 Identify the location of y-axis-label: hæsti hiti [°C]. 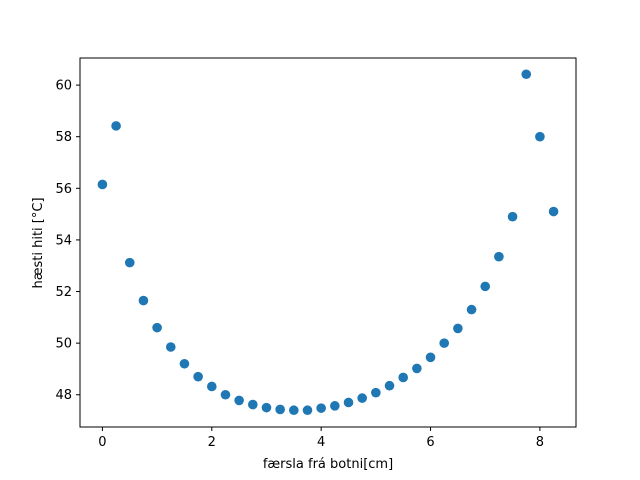
(38, 242).